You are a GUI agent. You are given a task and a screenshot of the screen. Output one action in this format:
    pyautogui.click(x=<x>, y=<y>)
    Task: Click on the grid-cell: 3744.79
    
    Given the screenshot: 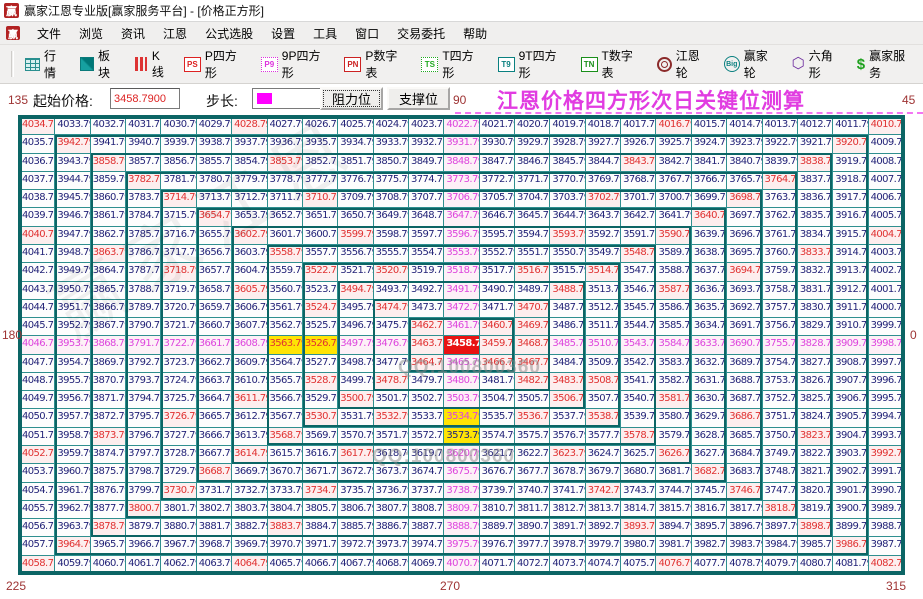 What is the action you would take?
    pyautogui.click(x=673, y=491)
    